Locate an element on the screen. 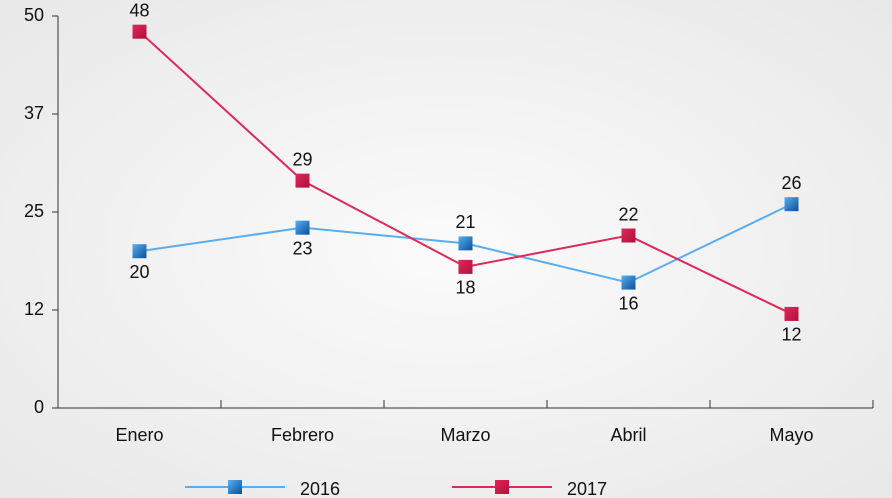 The height and width of the screenshot is (498, 892). data-label: 26 is located at coordinates (791, 183).